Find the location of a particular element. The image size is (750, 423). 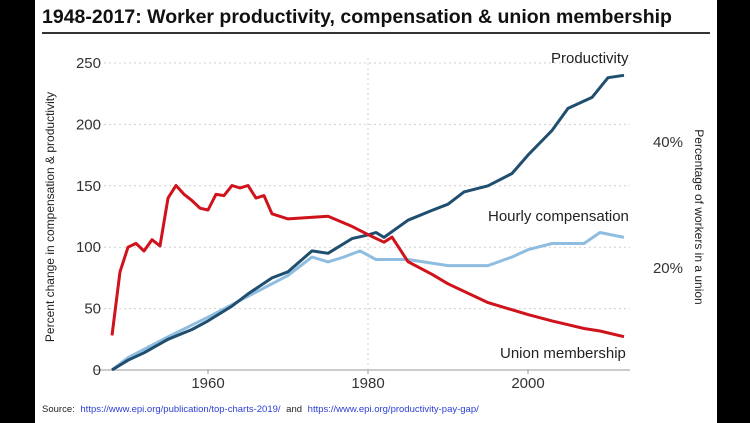

y2-tick-label: 40% is located at coordinates (668, 142).